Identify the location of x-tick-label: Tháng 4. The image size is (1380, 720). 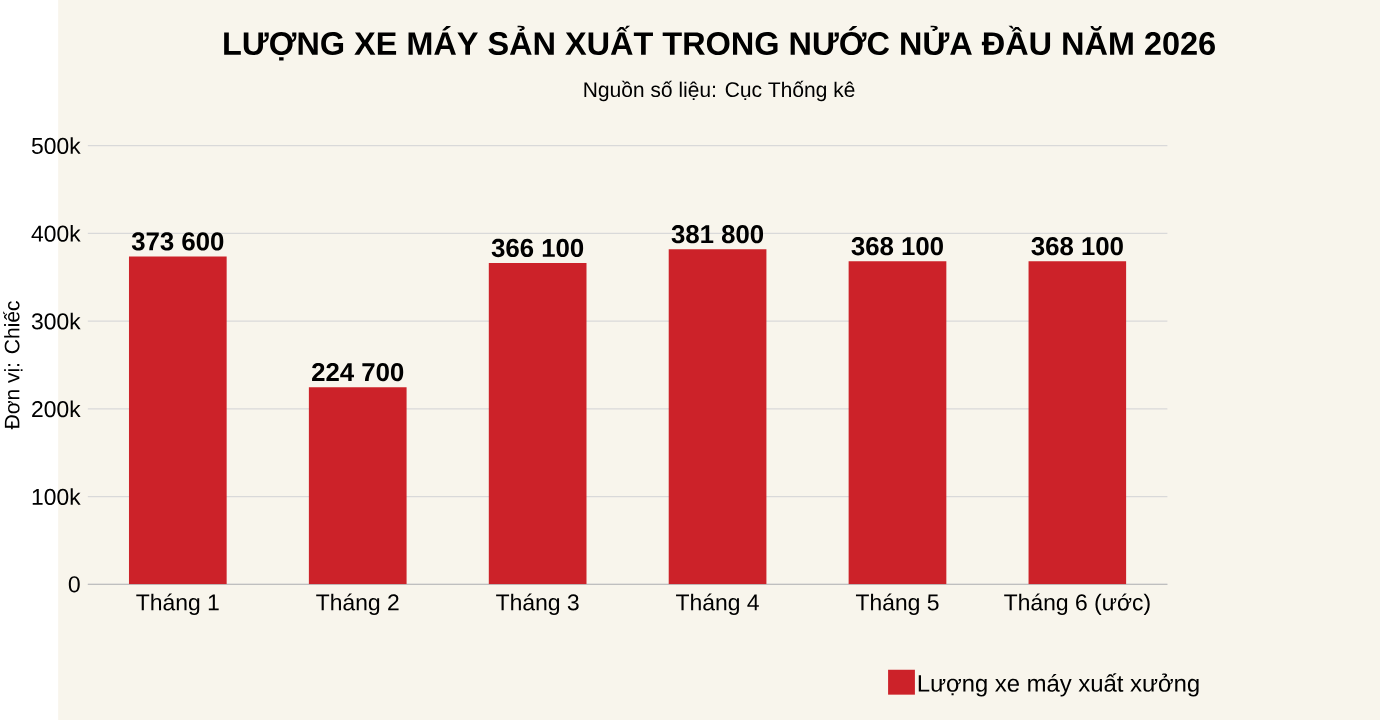
(717, 604).